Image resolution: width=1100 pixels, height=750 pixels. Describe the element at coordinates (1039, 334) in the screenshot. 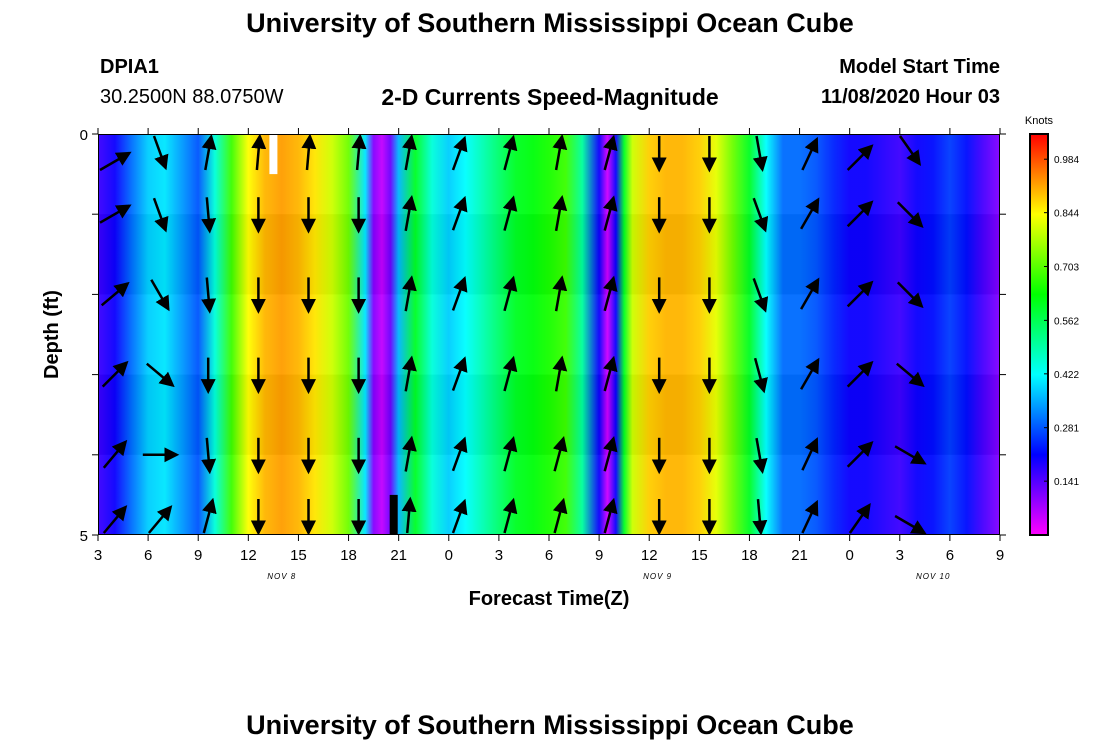

I see `colorbar` at that location.